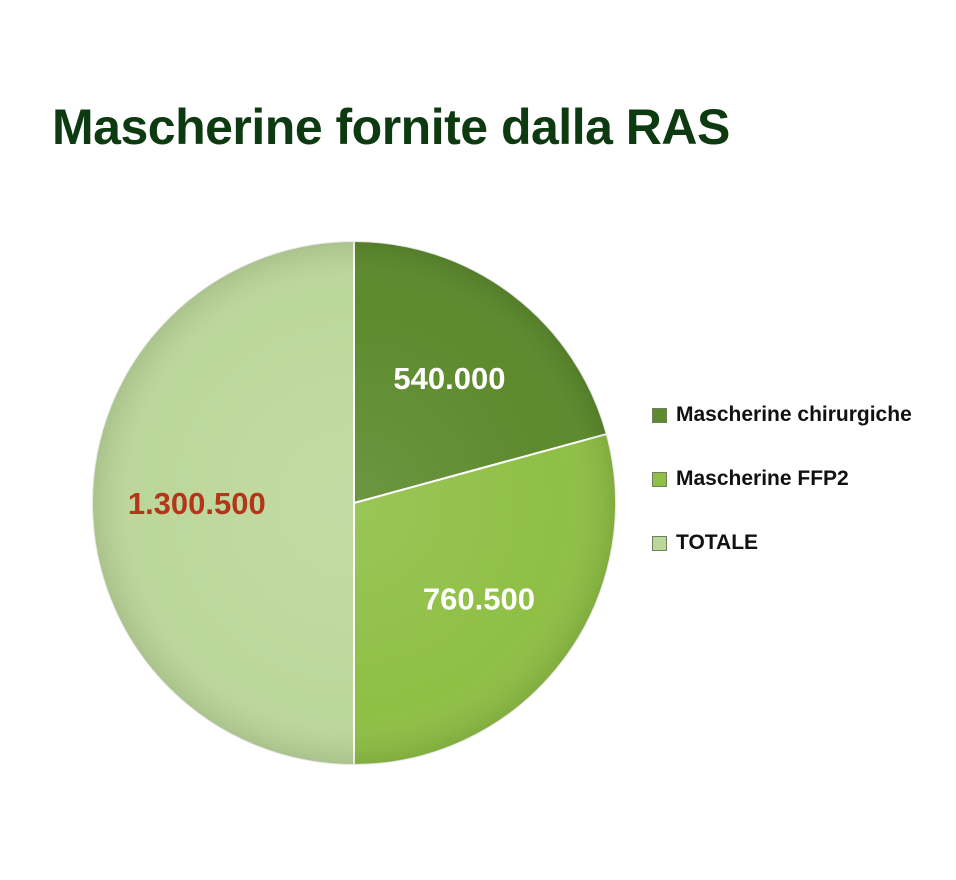  I want to click on legend-label: Mascherine chirurgiche, so click(794, 414).